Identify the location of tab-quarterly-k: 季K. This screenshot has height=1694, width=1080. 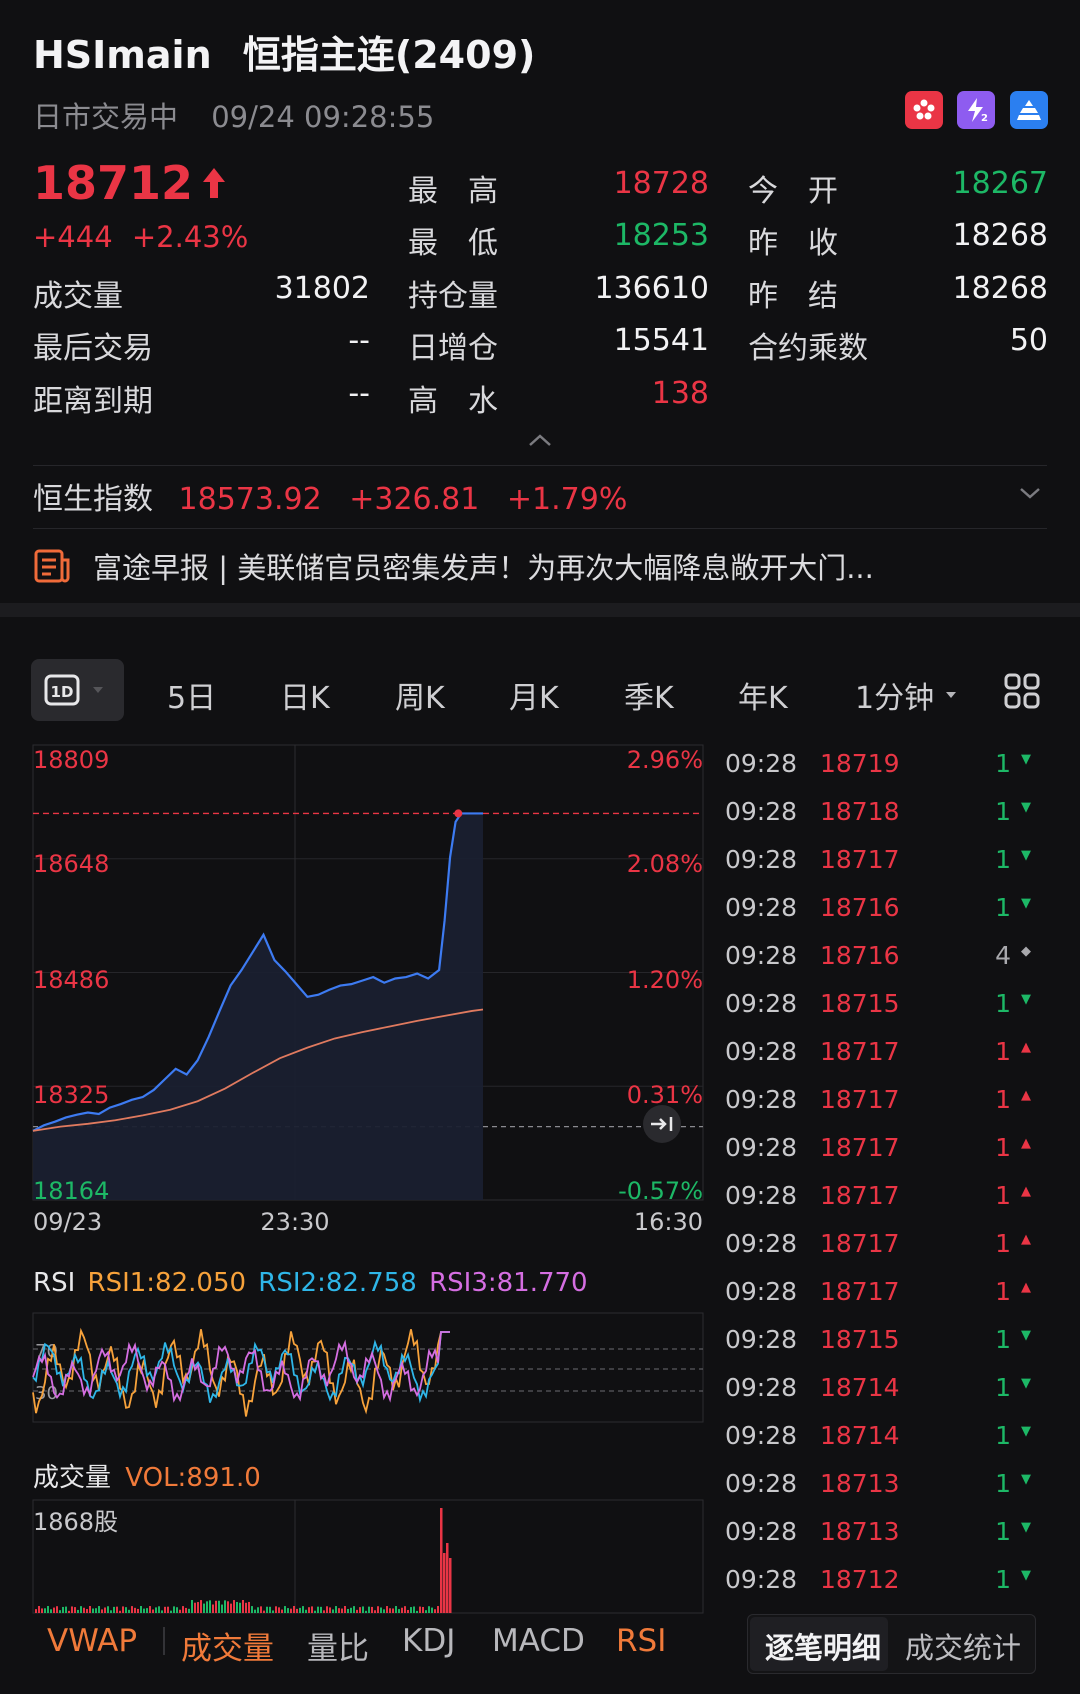
(649, 698).